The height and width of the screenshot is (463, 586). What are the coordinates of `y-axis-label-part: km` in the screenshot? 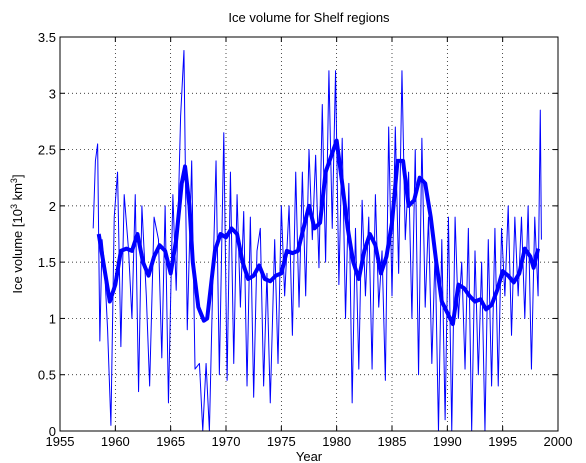 It's located at (17, 193).